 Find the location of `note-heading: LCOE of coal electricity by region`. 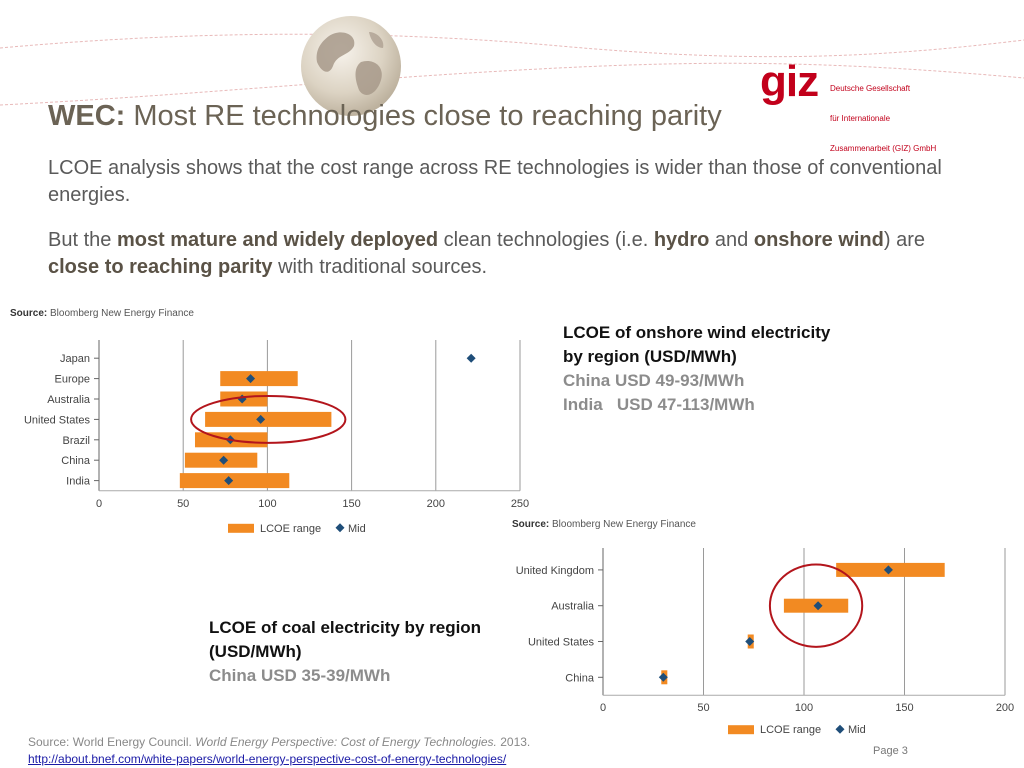

note-heading: LCOE of coal electricity by region is located at coordinates (345, 627).